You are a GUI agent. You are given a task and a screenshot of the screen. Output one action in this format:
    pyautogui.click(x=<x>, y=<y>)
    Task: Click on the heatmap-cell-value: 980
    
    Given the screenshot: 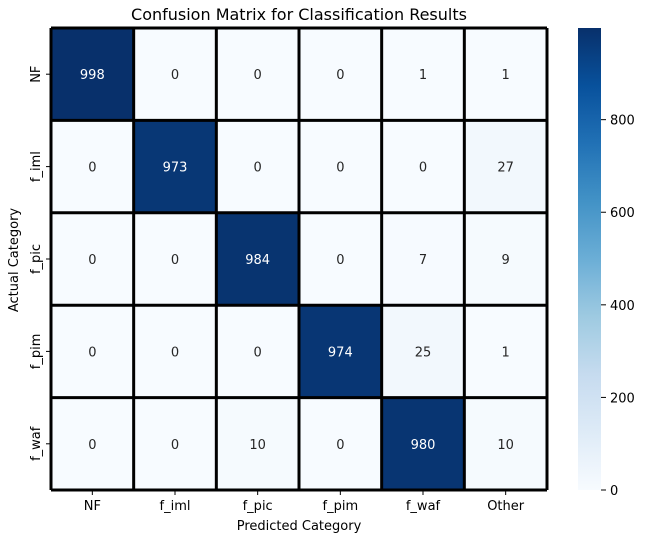 What is the action you would take?
    pyautogui.click(x=423, y=445)
    